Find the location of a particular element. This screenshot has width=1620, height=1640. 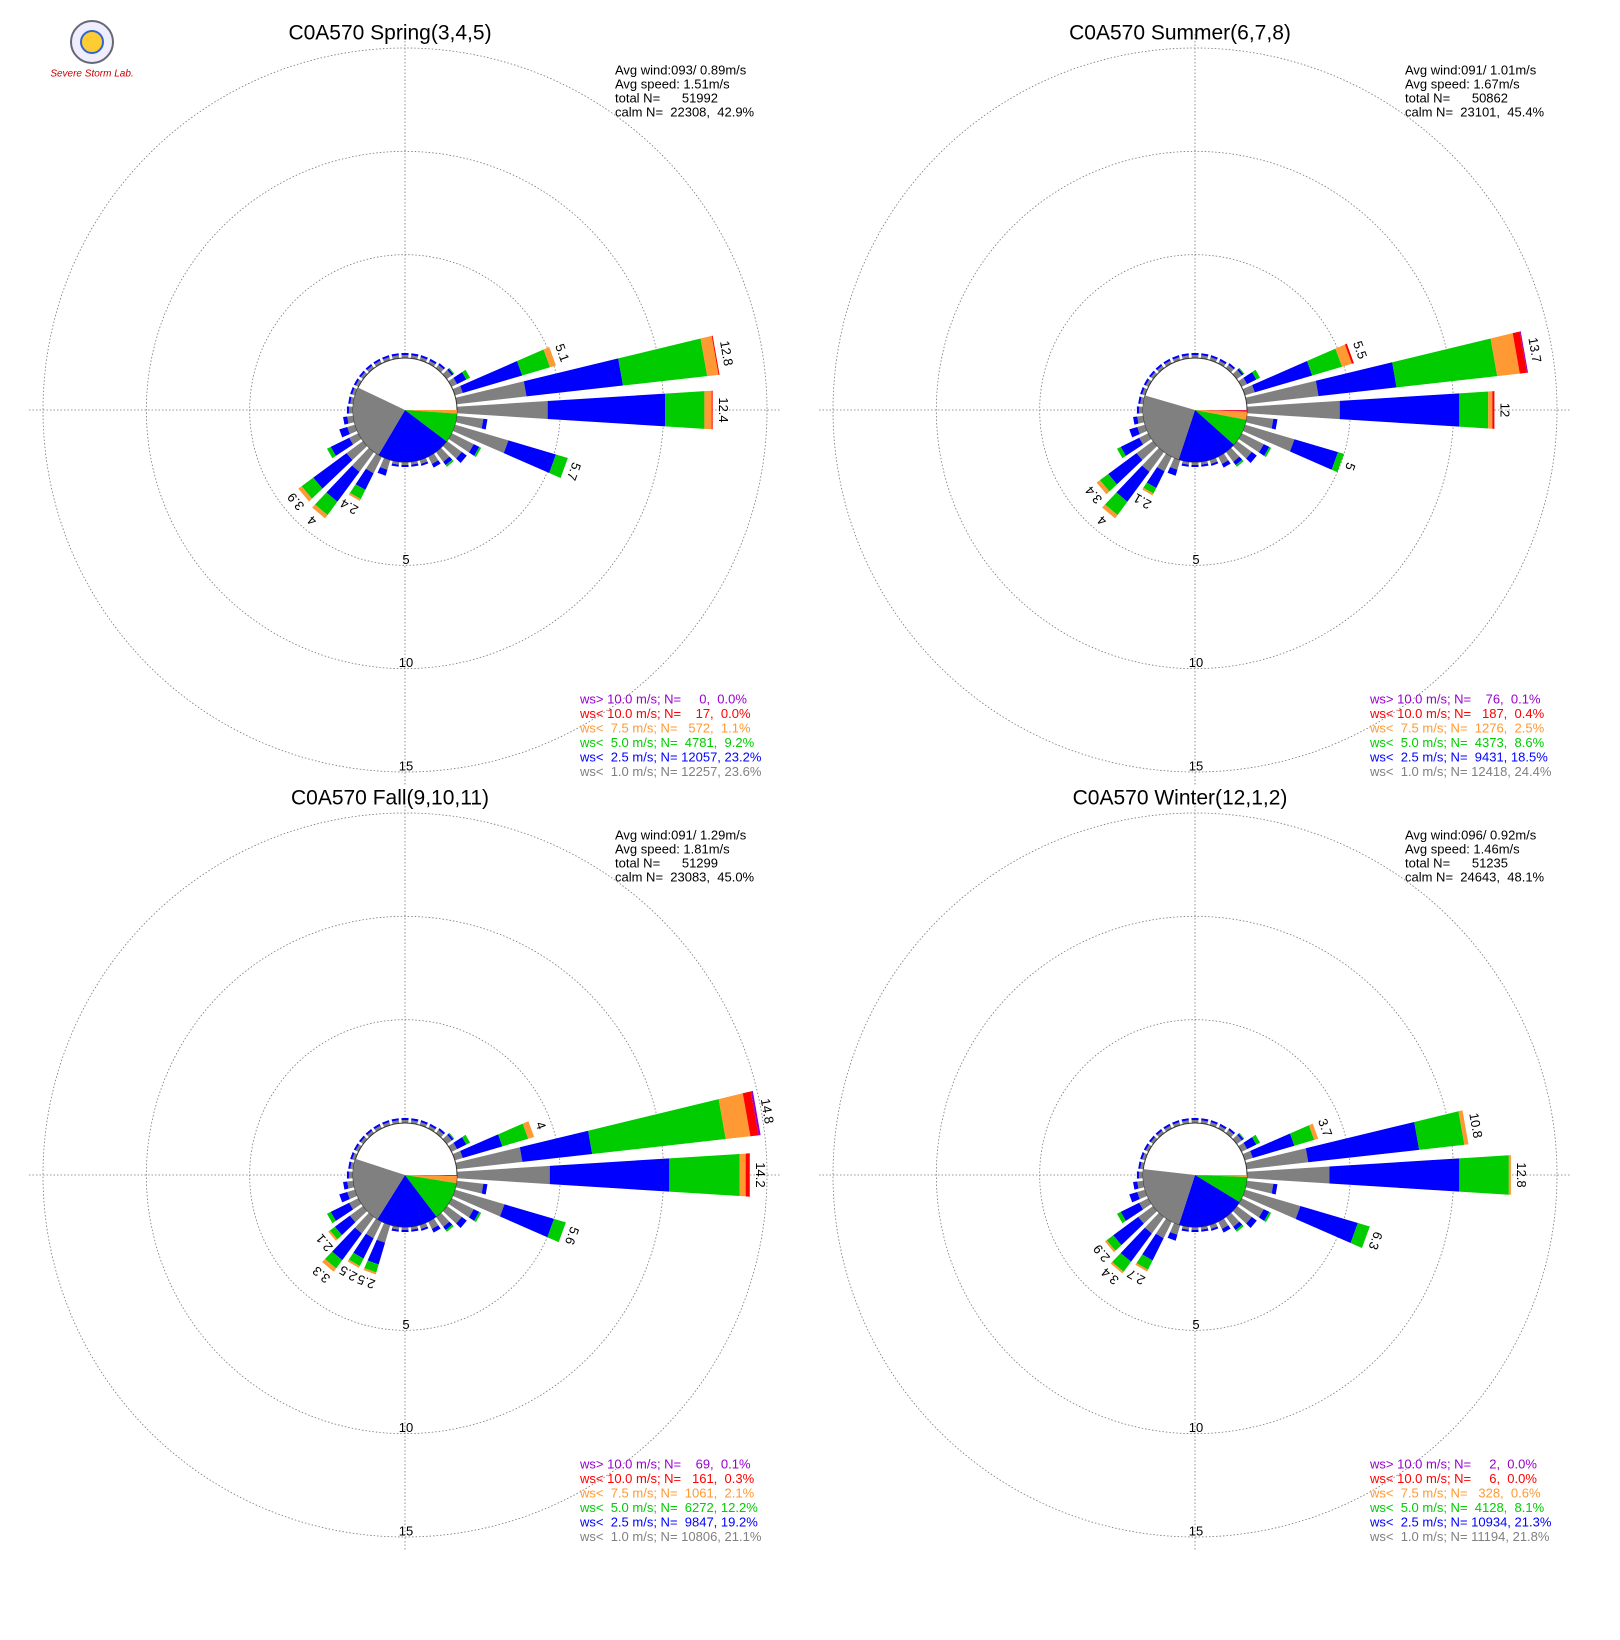

petal-label: 10.8 is located at coordinates (1475, 1126).